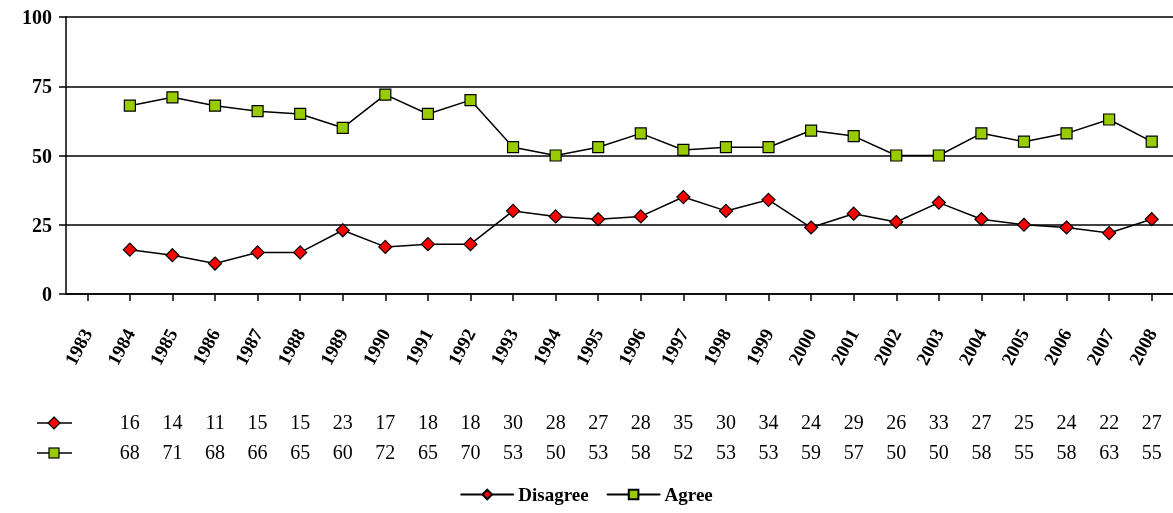 The image size is (1173, 513). Describe the element at coordinates (717, 347) in the screenshot. I see `x-tick-label: 1998` at that location.